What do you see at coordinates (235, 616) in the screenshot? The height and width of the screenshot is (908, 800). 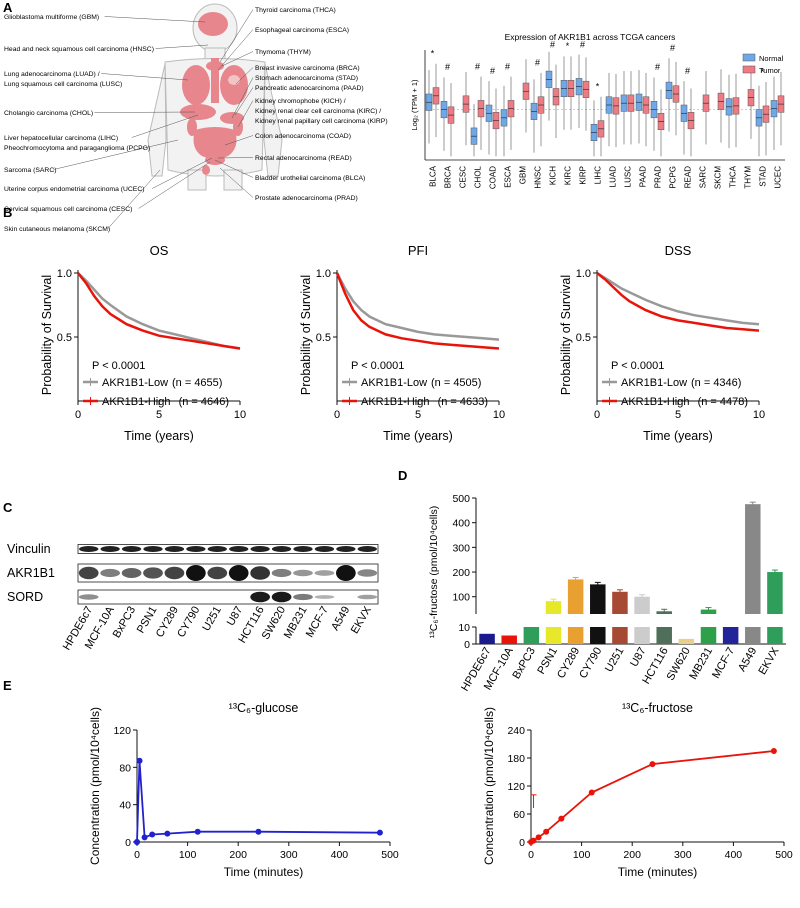 I see `lane-label: U87` at bounding box center [235, 616].